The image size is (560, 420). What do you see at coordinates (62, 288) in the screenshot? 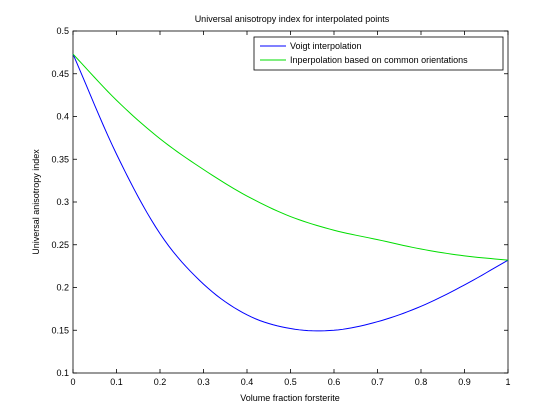
I see `y-tick-label: 0.2` at bounding box center [62, 288].